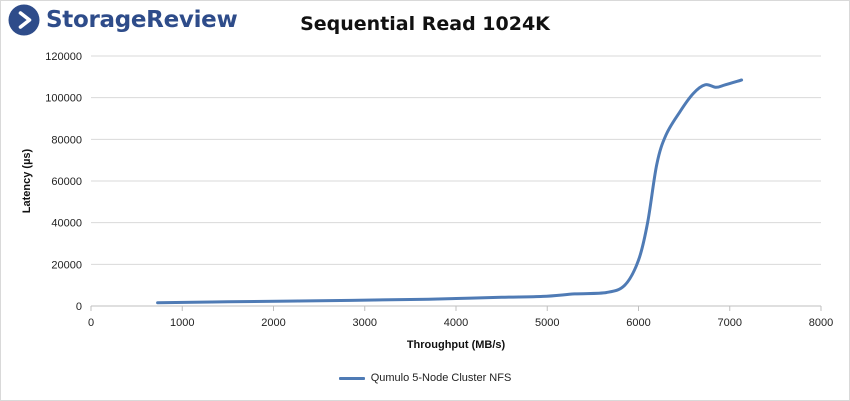 The width and height of the screenshot is (850, 401). I want to click on legend-swatch, so click(351, 378).